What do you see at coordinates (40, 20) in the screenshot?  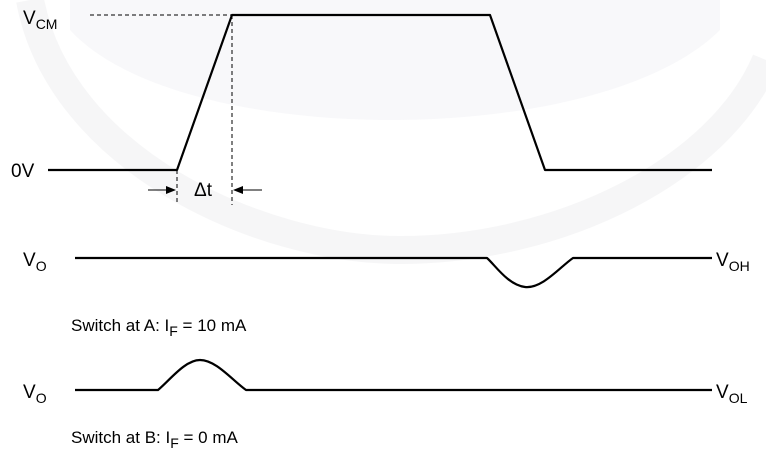 I see `vcm-label: VCM` at bounding box center [40, 20].